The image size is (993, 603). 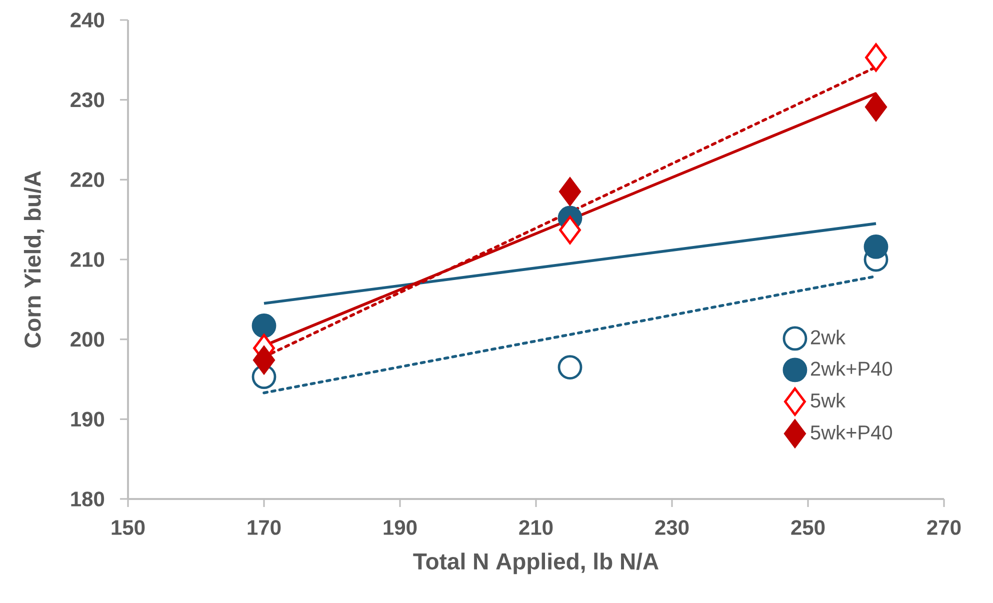 What do you see at coordinates (264, 527) in the screenshot?
I see `x-tick-label: 170` at bounding box center [264, 527].